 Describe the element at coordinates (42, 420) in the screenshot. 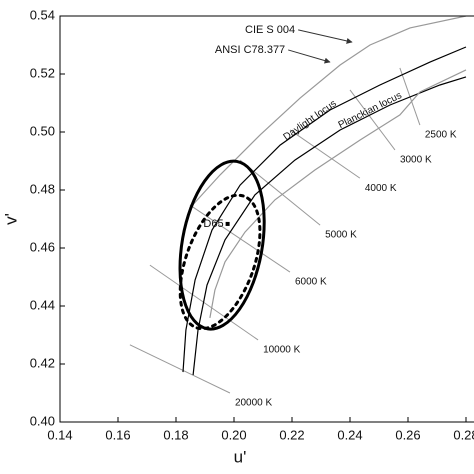

I see `y-tick-label: 0.40` at that location.